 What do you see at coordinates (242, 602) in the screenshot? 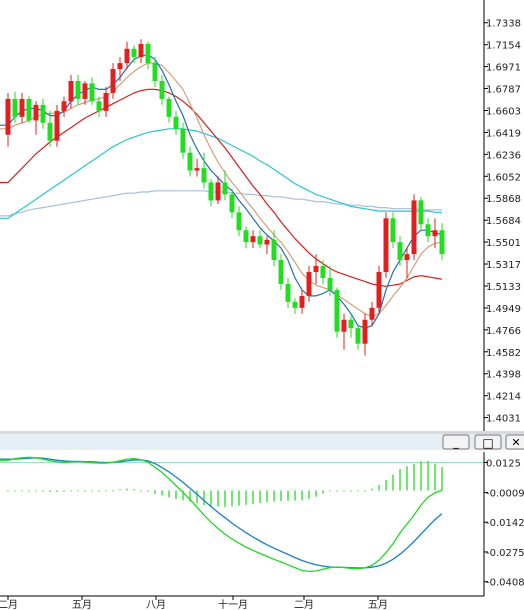
I see `time-axis: 二月 五月 八月 十一月 二月 五月` at bounding box center [242, 602].